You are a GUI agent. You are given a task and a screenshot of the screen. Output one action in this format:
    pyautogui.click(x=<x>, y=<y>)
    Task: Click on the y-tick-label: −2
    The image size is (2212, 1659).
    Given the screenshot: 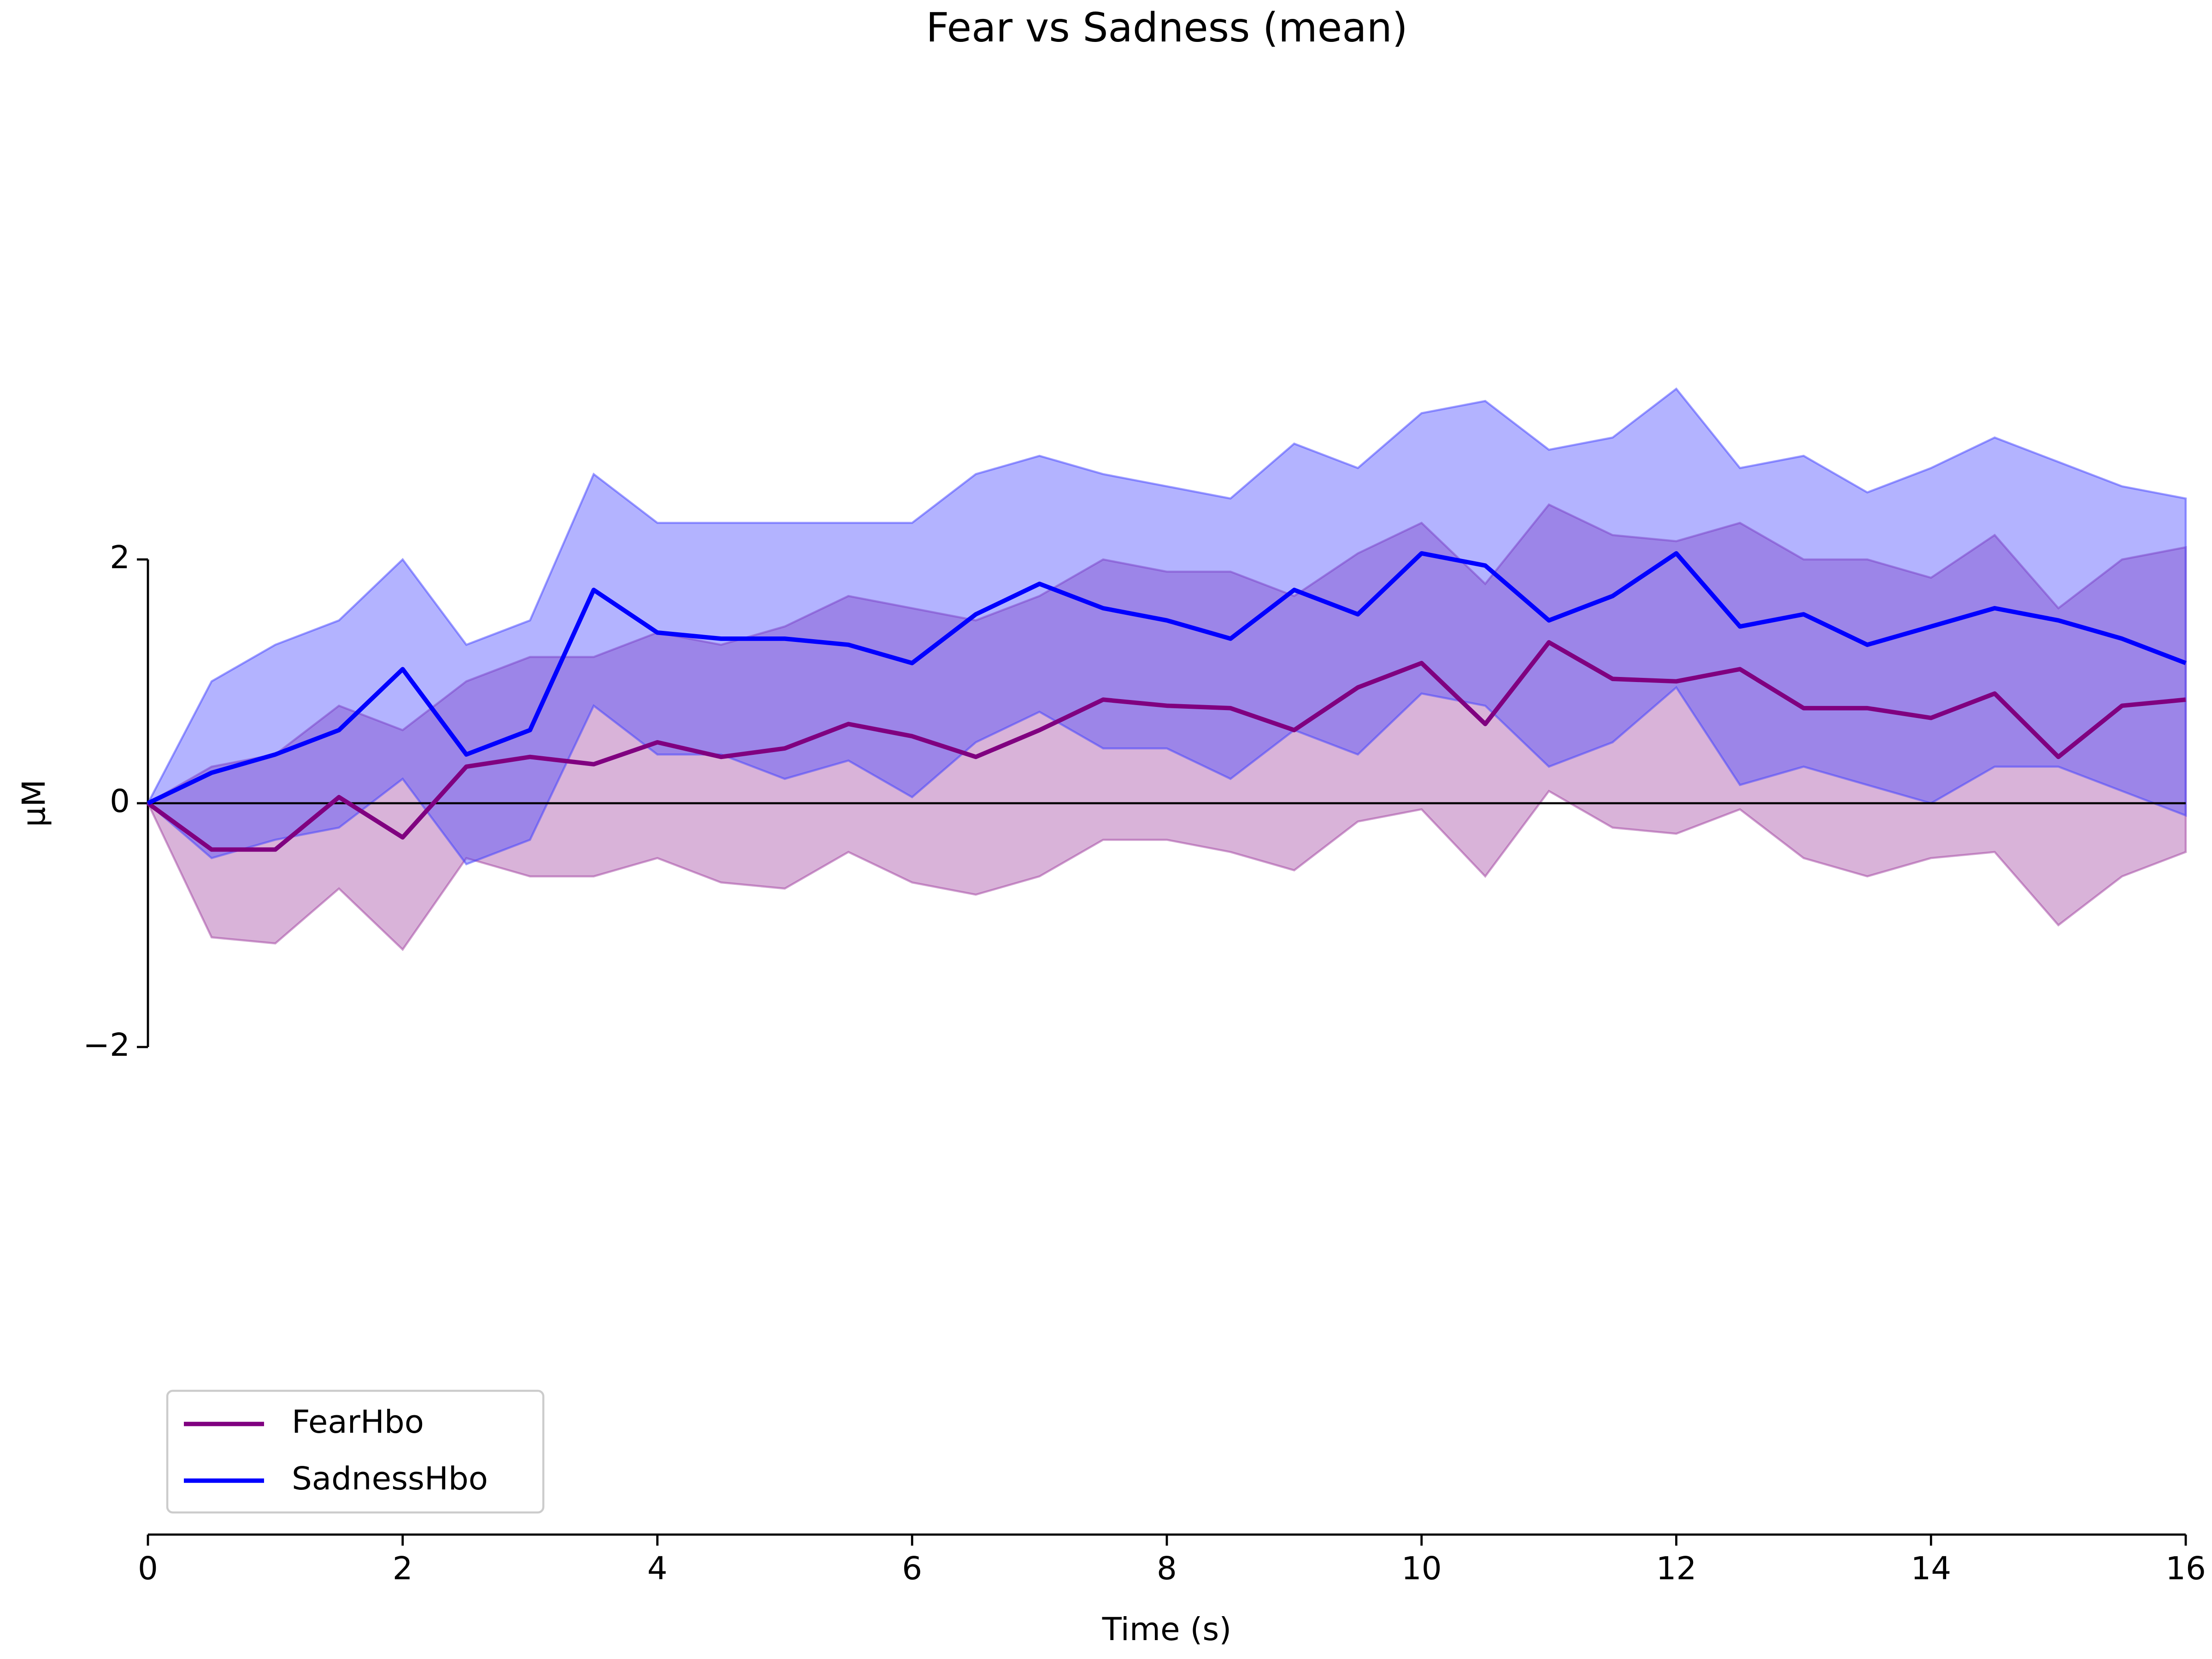 What is the action you would take?
    pyautogui.click(x=106, y=1045)
    